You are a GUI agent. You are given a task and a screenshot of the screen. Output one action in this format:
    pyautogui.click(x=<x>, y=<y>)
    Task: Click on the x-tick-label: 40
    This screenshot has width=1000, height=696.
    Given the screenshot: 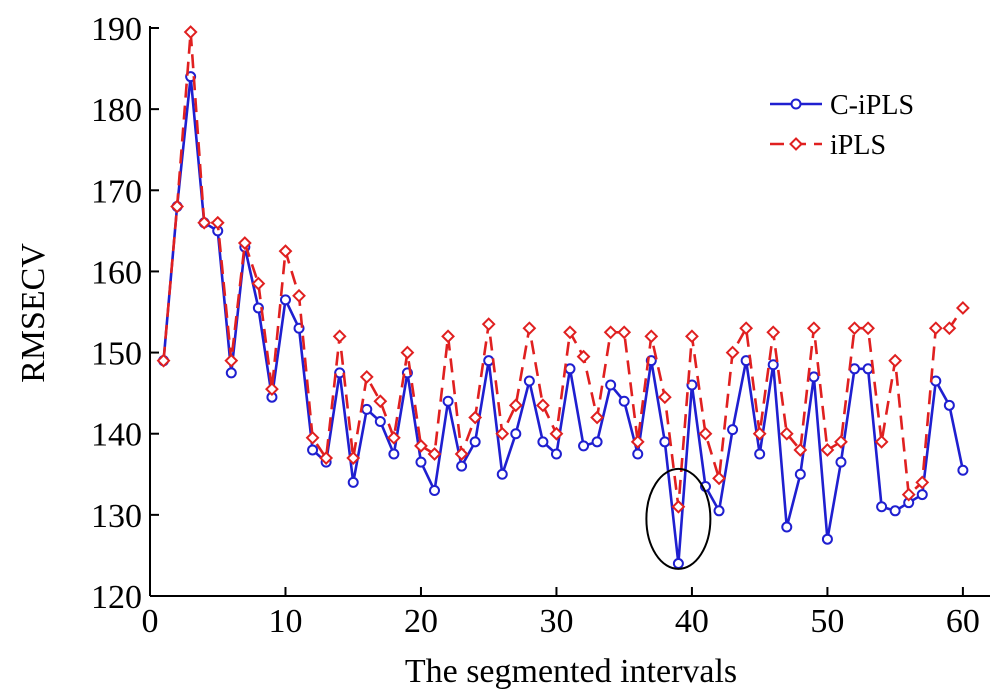 What is the action you would take?
    pyautogui.click(x=692, y=621)
    